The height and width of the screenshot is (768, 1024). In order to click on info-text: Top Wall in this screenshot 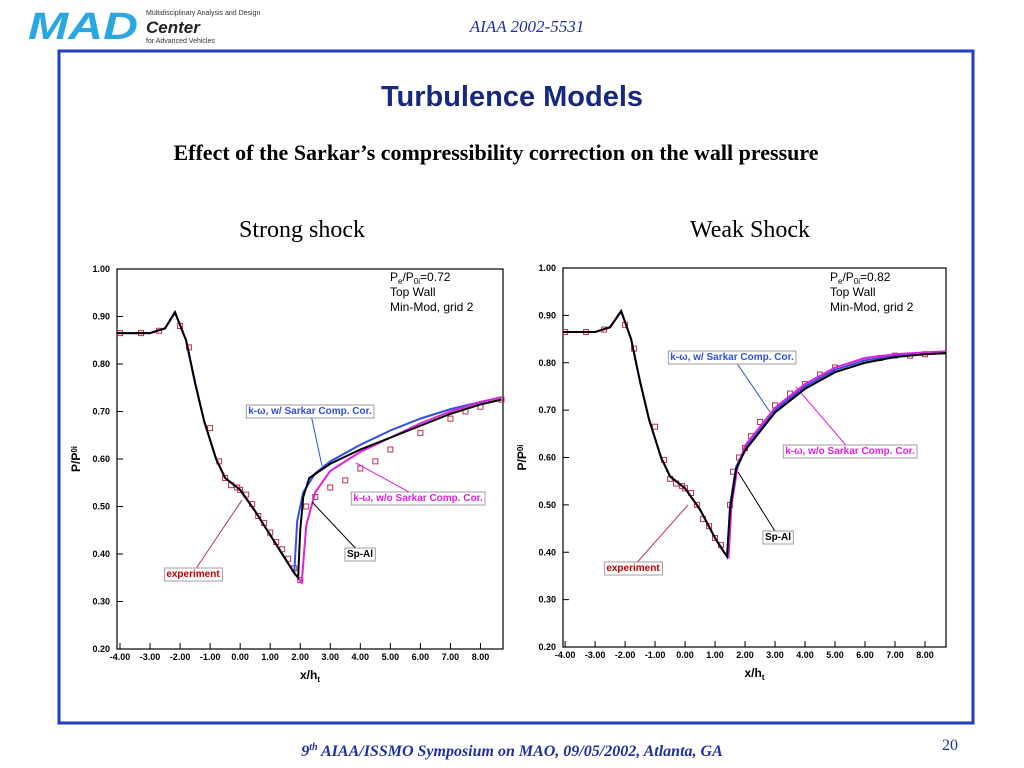, I will do `click(853, 292)`.